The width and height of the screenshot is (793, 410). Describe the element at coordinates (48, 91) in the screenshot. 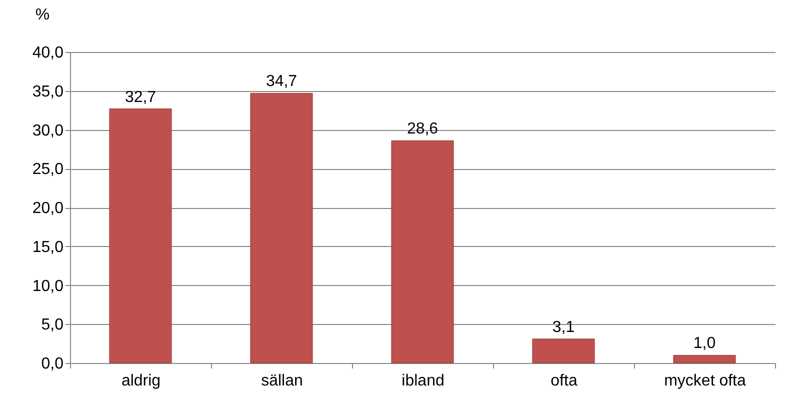

I see `y-tick-label: 35,0` at that location.